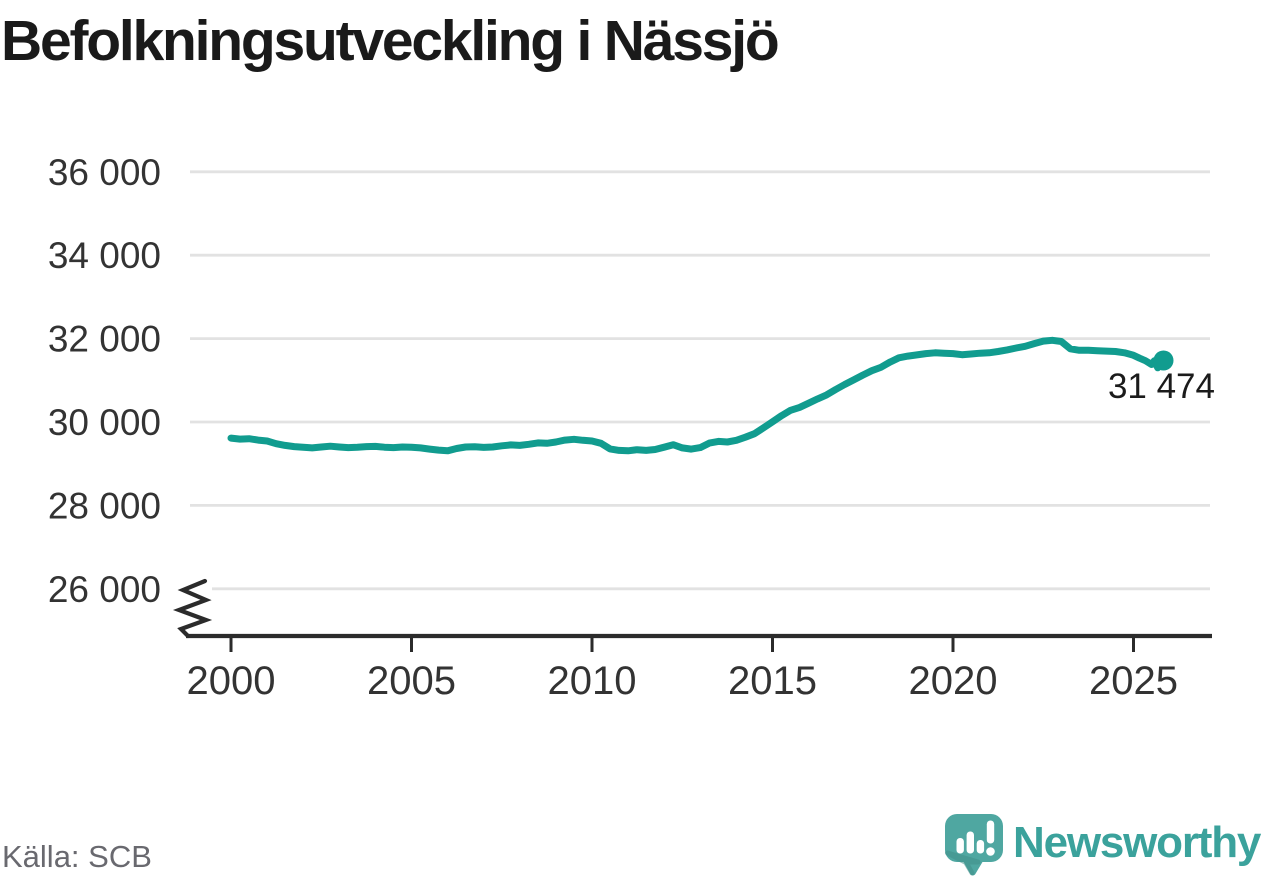  Describe the element at coordinates (963, 863) in the screenshot. I see `logo-bubble-shade` at that location.